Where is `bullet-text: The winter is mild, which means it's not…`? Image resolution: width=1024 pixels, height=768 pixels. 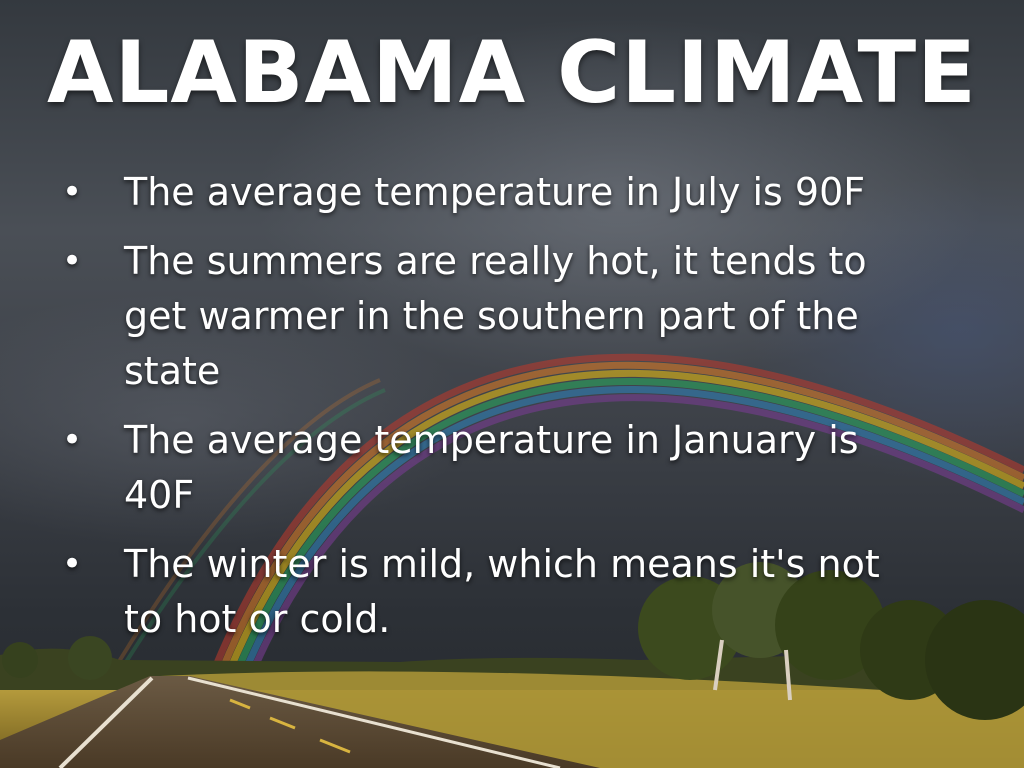
bullet-text: The winter is mild, which means it's not… is located at coordinates (502, 591).